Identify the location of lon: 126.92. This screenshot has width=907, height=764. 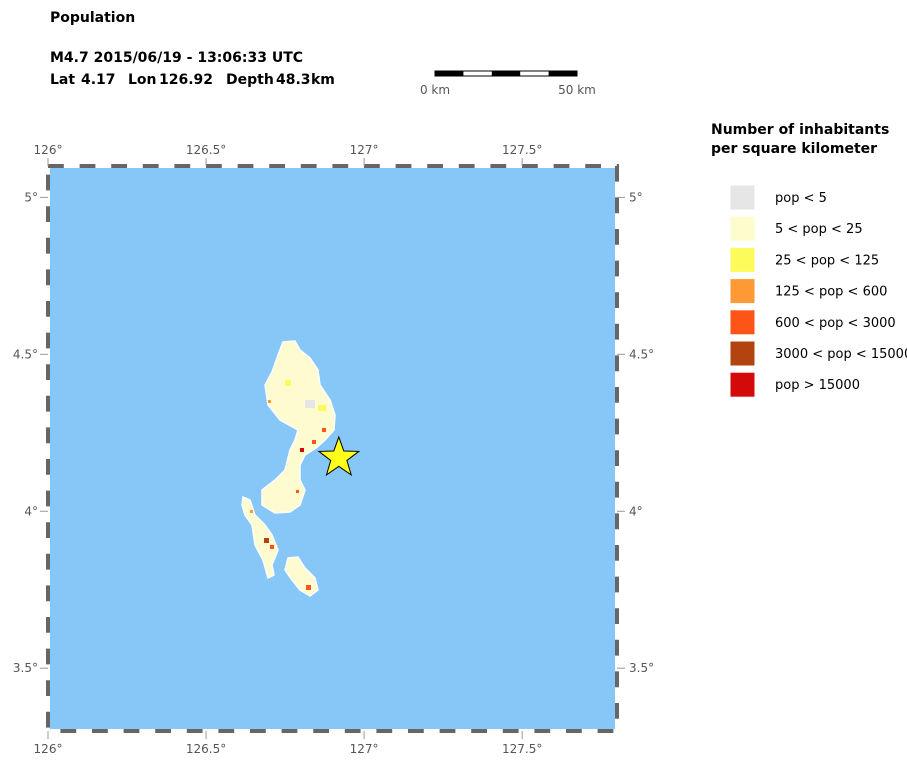
(186, 80).